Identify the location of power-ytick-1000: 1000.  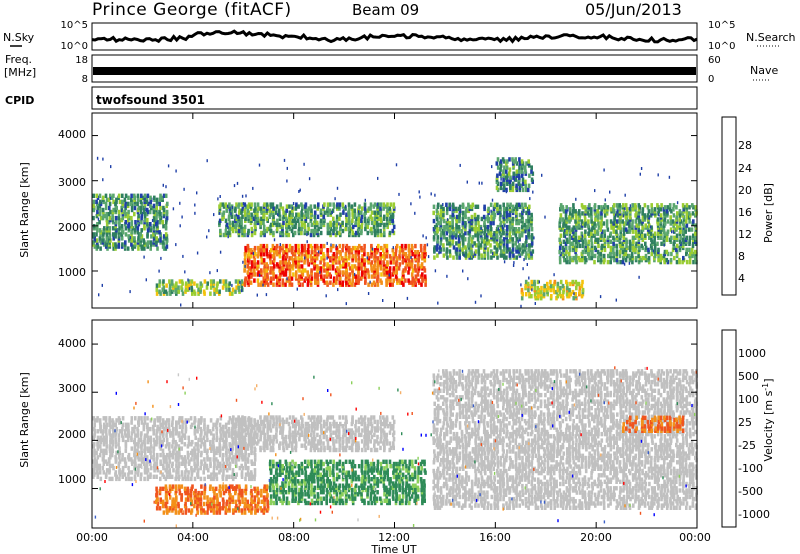
(72, 272).